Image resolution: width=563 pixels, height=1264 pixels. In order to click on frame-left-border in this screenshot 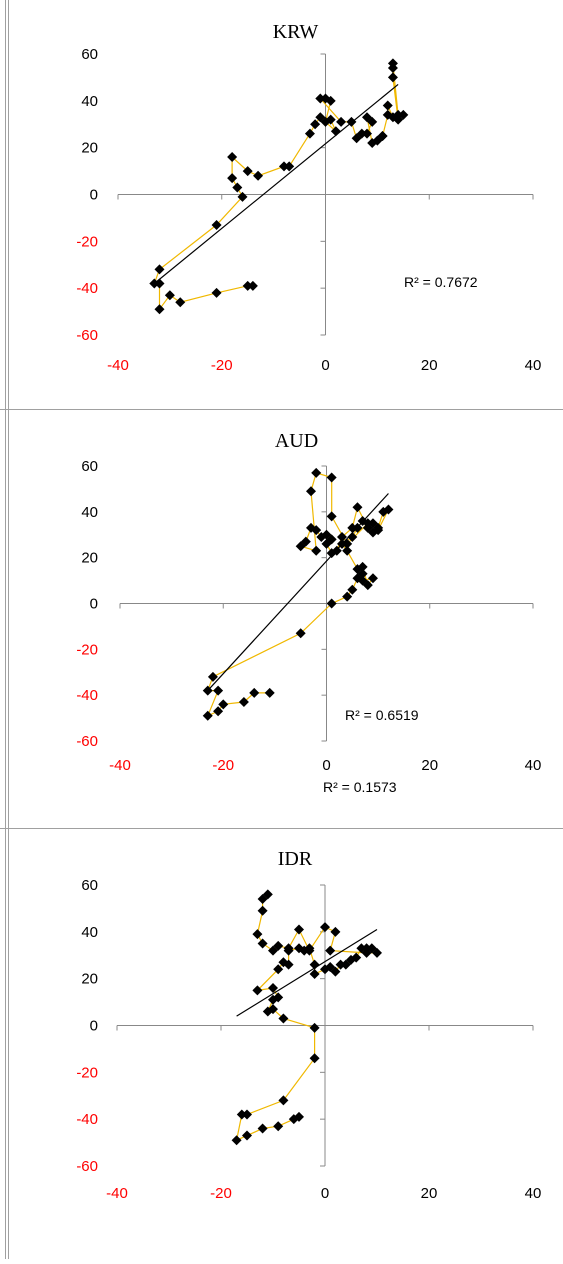, I will do `click(5, 629)`.